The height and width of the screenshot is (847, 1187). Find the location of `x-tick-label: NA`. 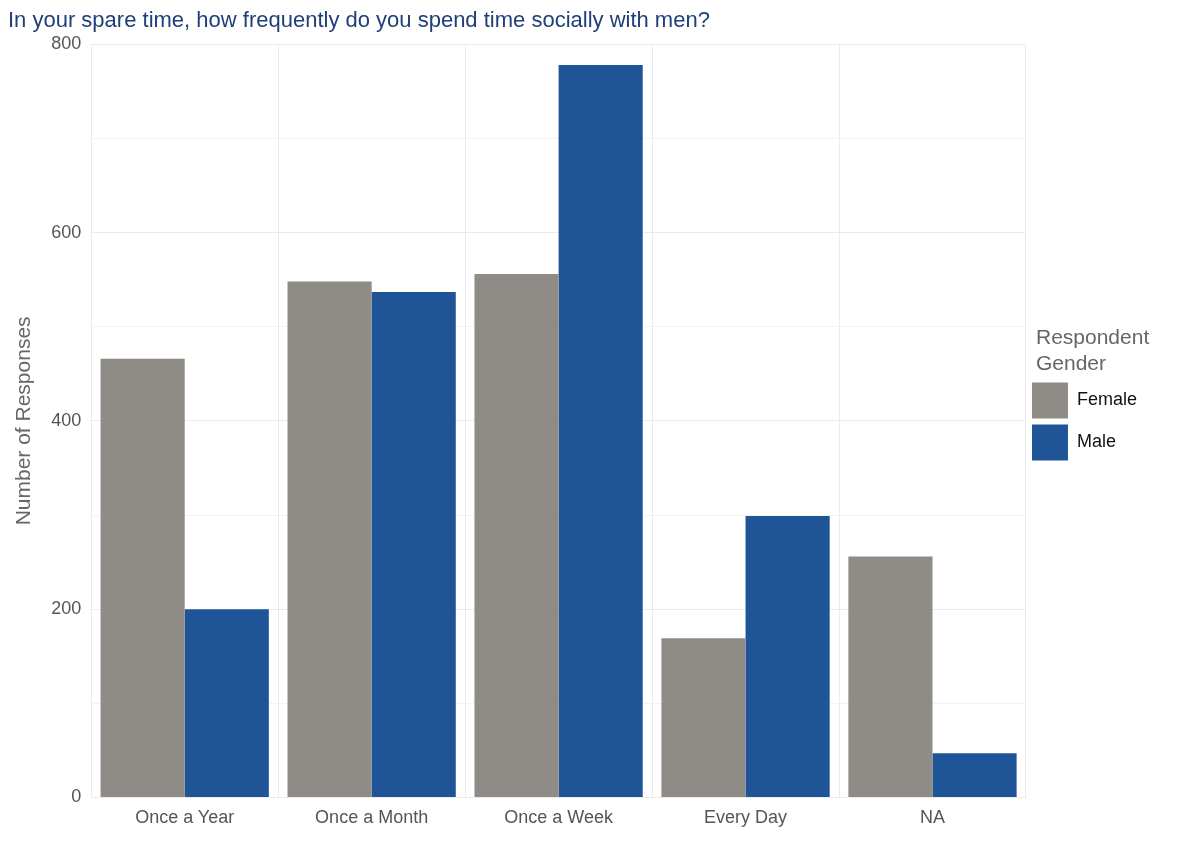

x-tick-label: NA is located at coordinates (932, 817).